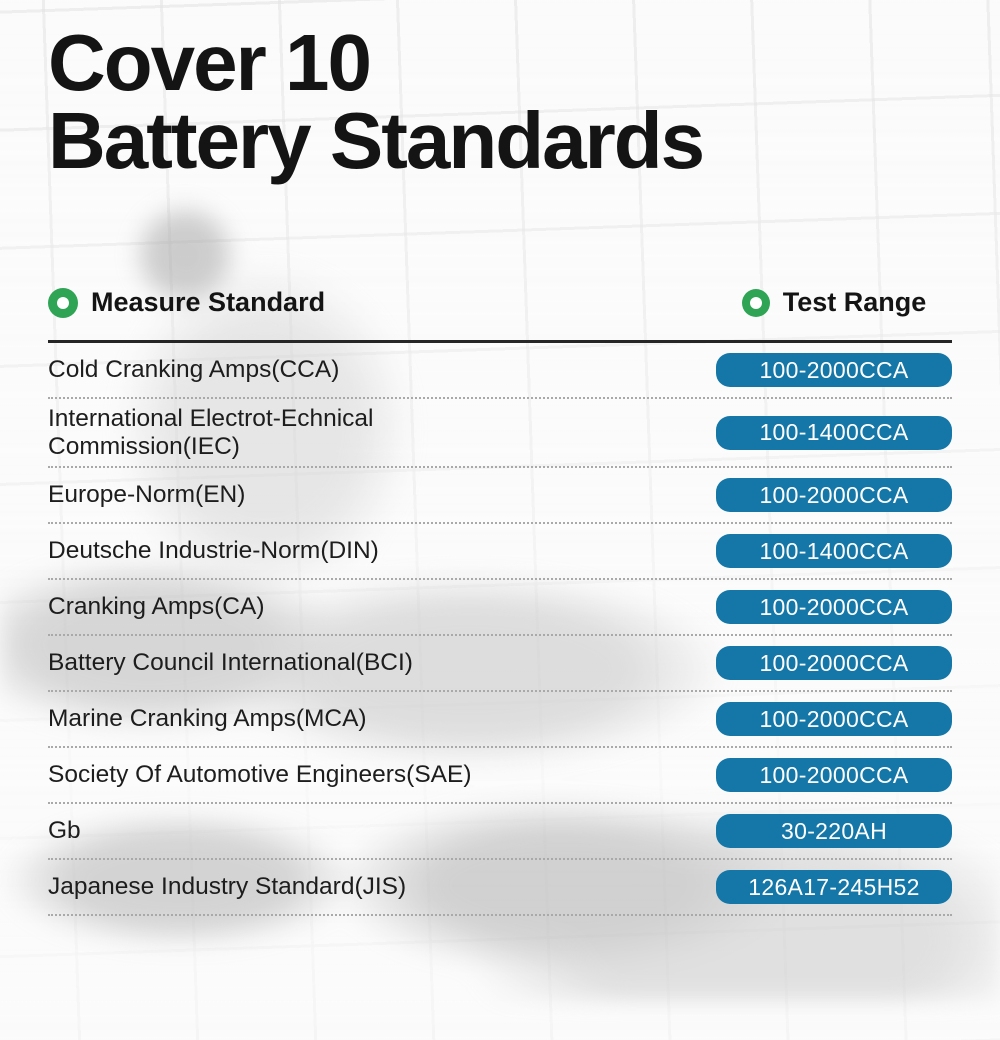 The width and height of the screenshot is (1000, 1040). I want to click on table-row: Cranking Amps(CA) 100-2000CCA, so click(500, 608).